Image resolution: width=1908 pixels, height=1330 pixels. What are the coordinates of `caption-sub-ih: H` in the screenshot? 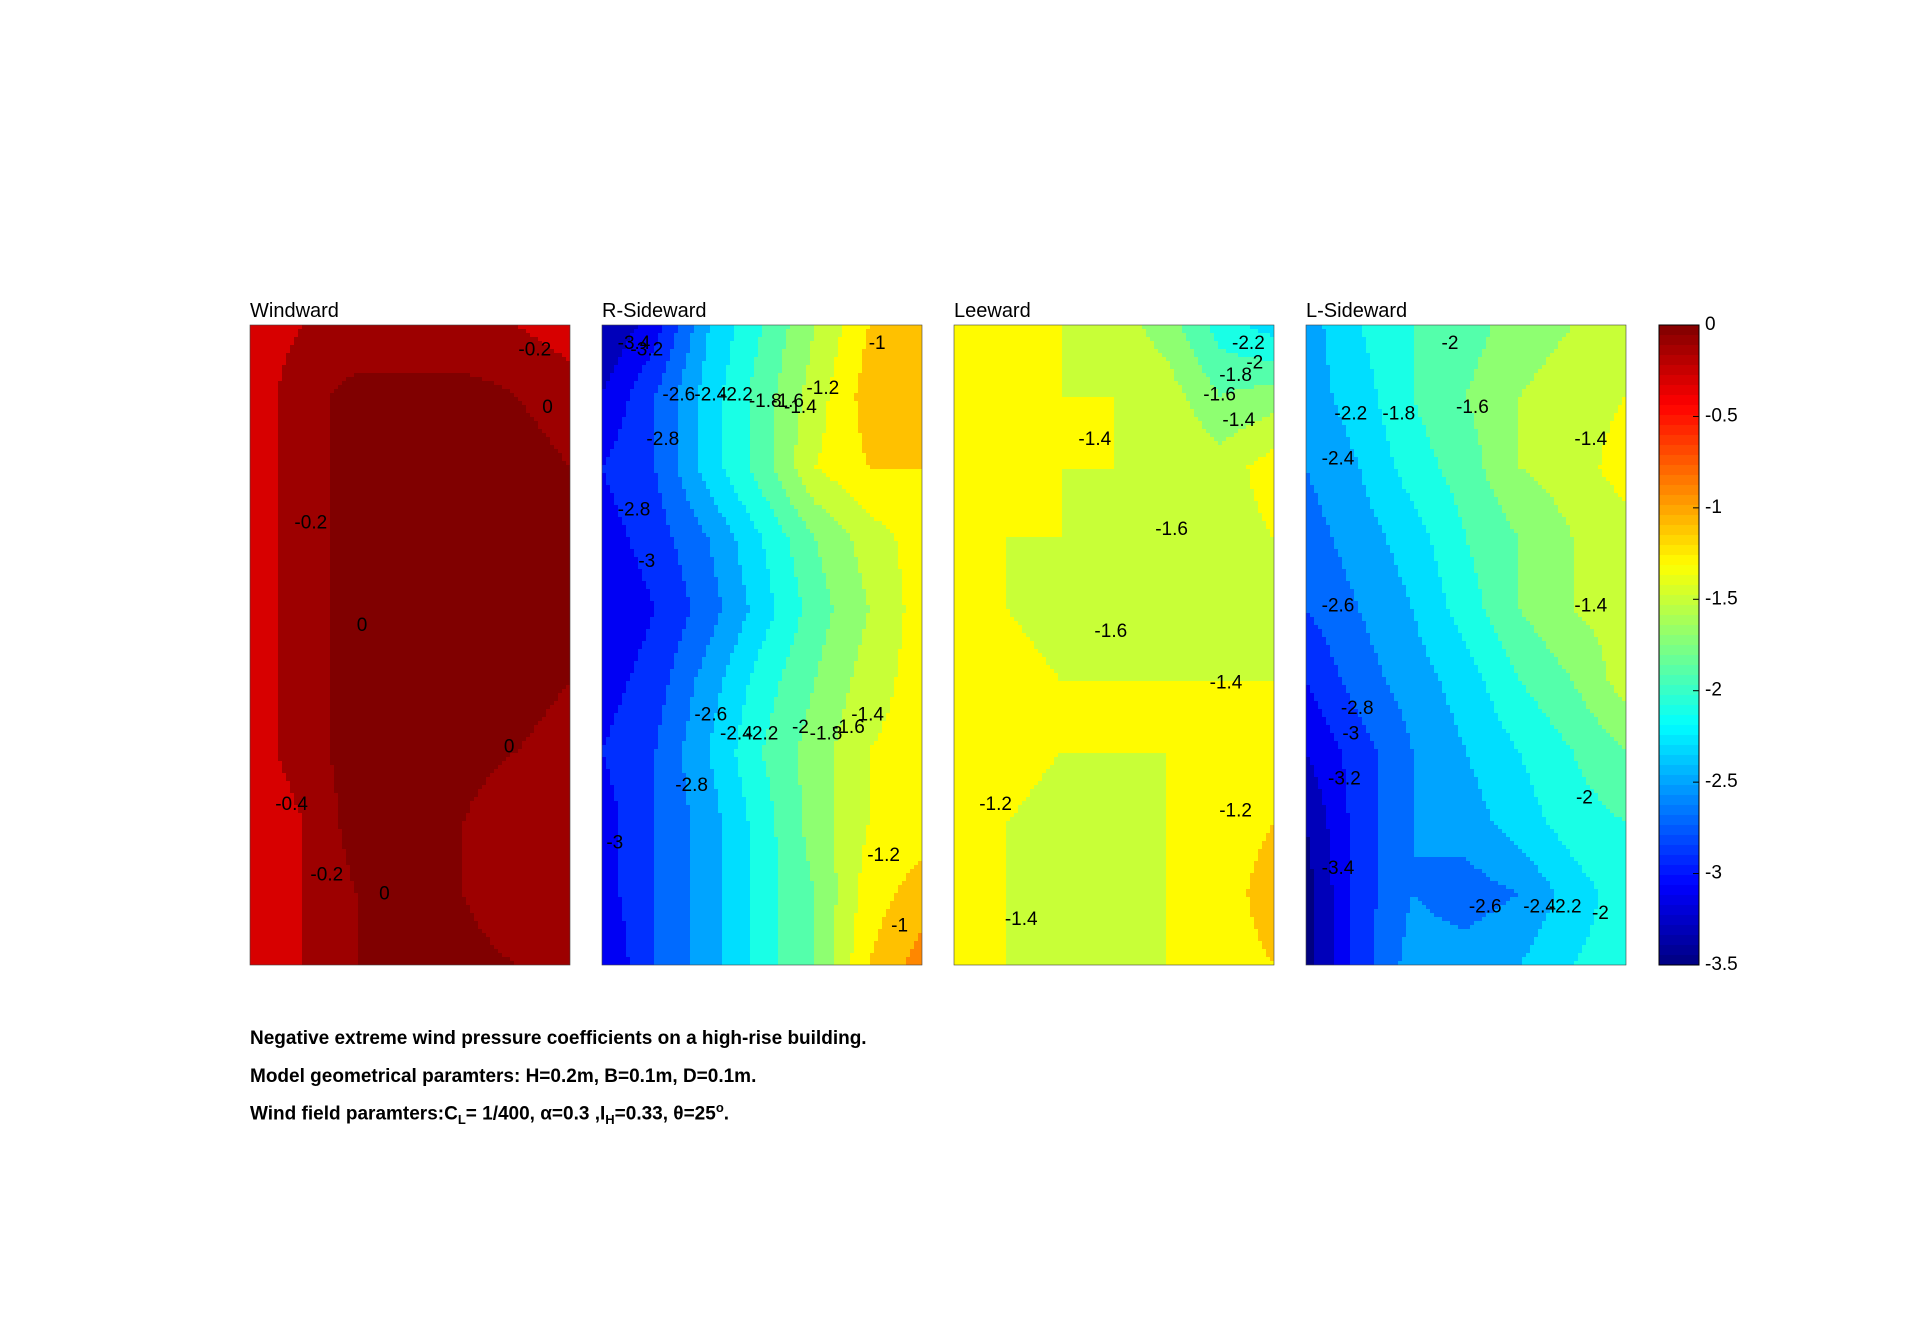 It's located at (610, 1120).